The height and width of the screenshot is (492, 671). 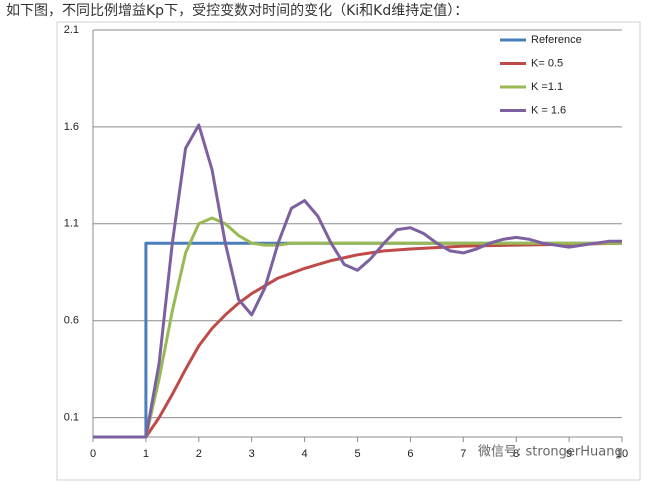 I want to click on x-tick-label: 7, so click(x=463, y=454).